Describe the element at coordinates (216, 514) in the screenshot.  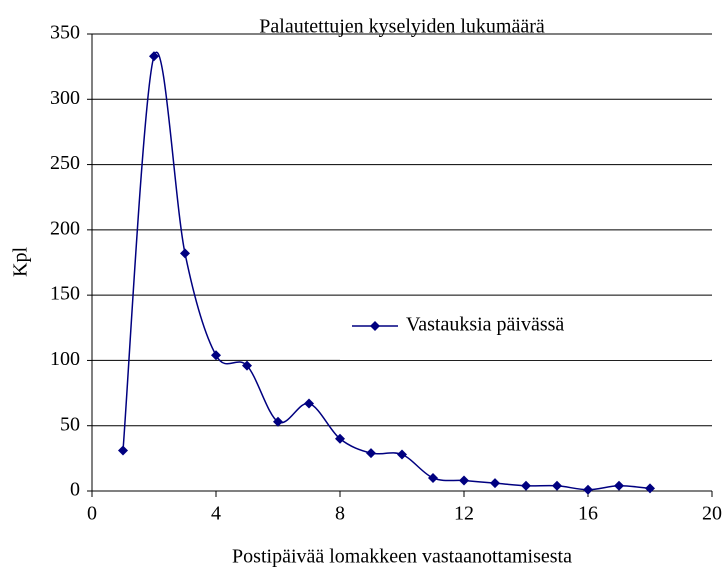
I see `x-tick-label: 4` at that location.